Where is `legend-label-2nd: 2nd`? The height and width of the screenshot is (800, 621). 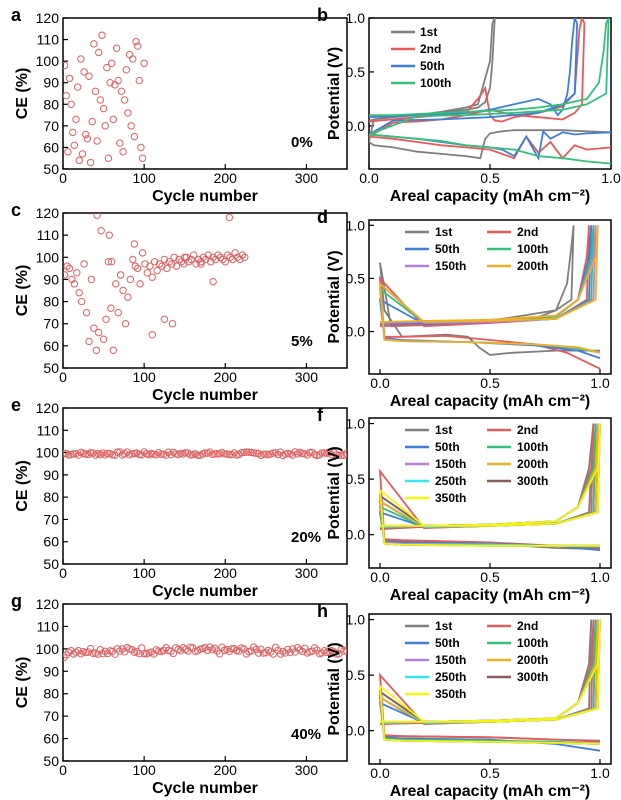 legend-label-2nd: 2nd is located at coordinates (430, 49).